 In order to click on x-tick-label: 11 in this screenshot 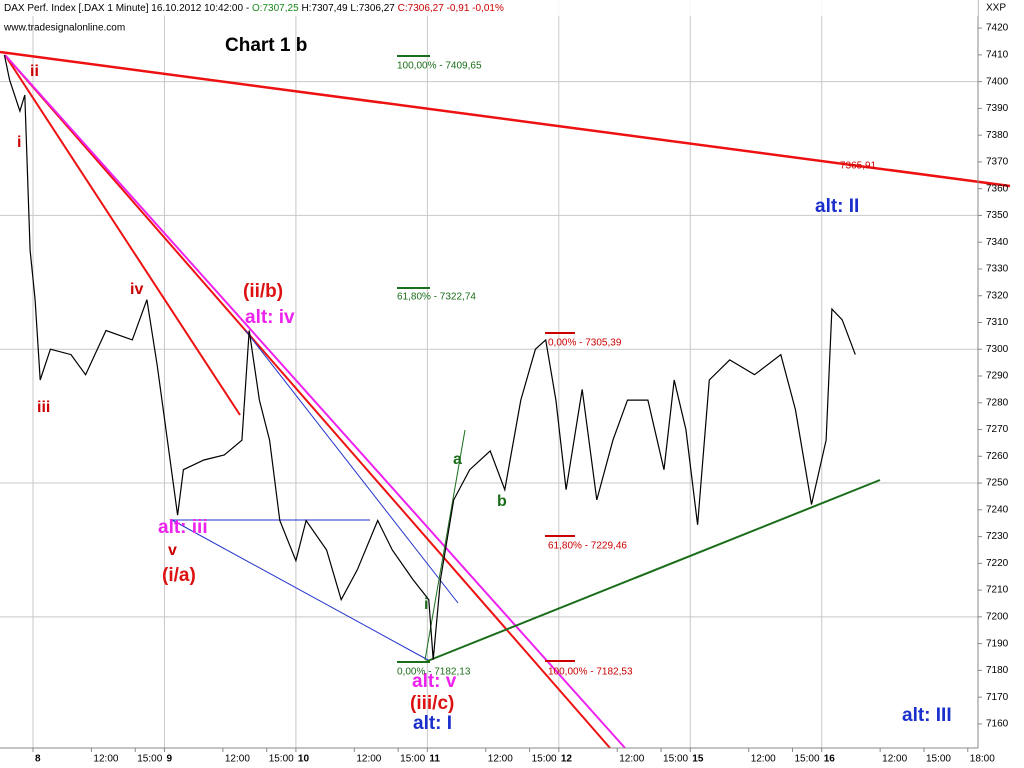, I will do `click(434, 759)`.